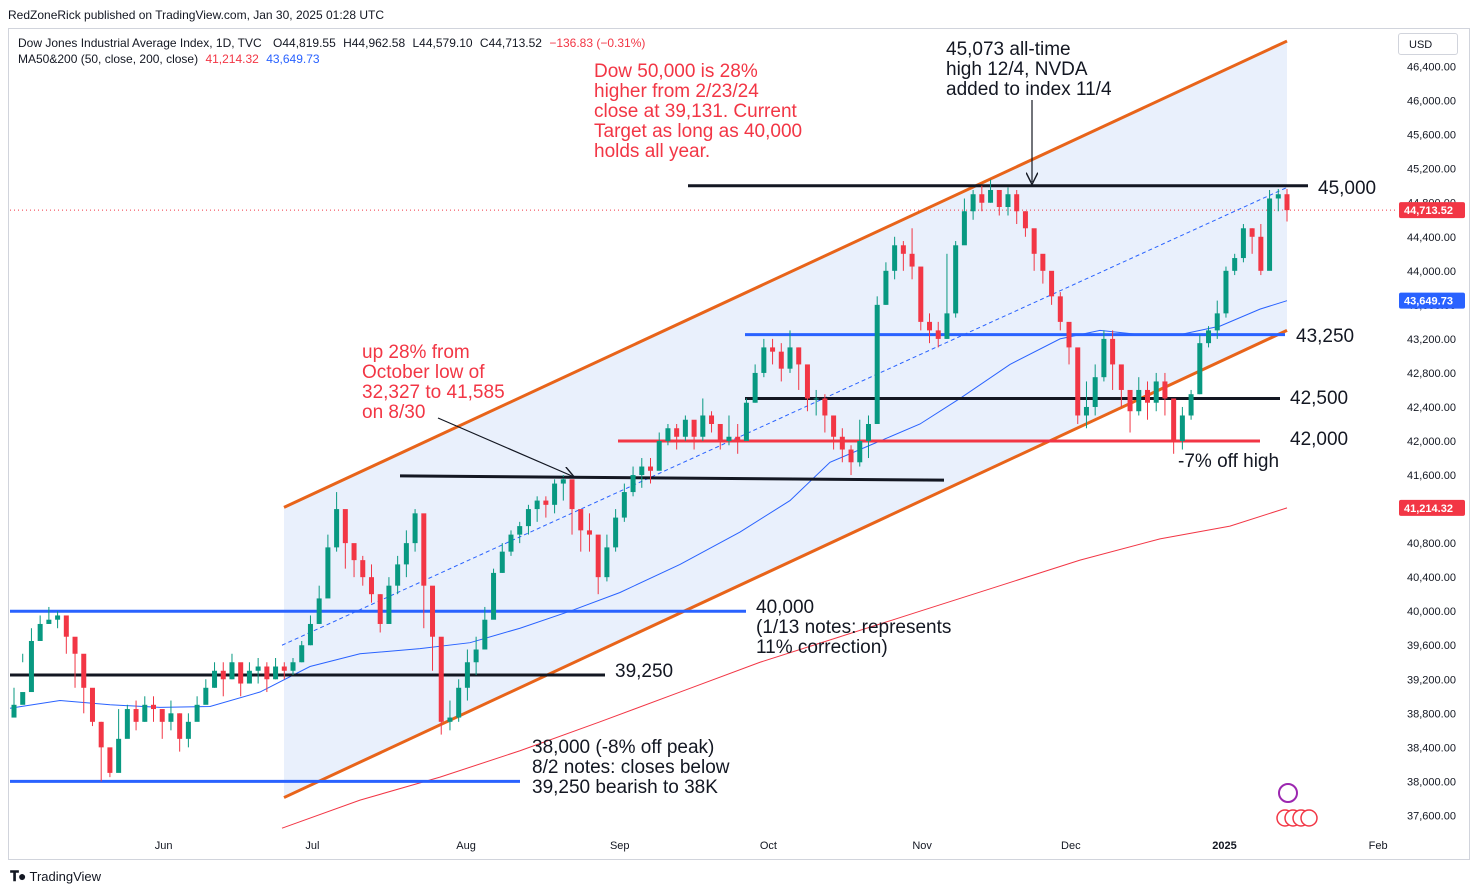  Describe the element at coordinates (374, 43) in the screenshot. I see `legend-high: H44,962.58` at that location.